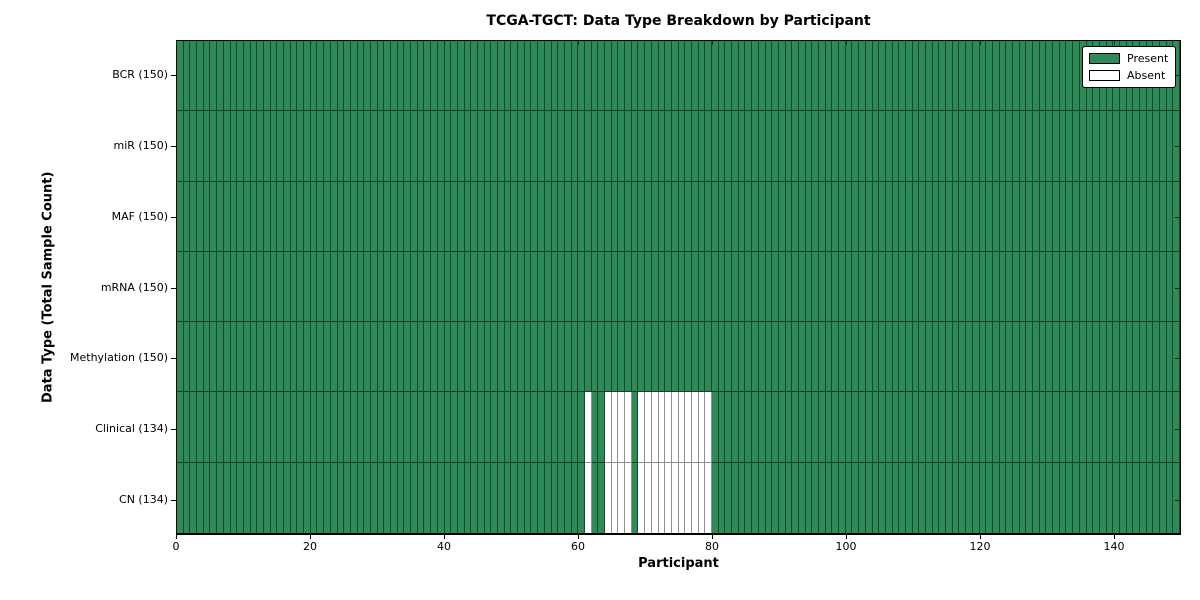 The image size is (1200, 600). I want to click on y-tick-label-mRNA: mRNA (150), so click(134, 287).